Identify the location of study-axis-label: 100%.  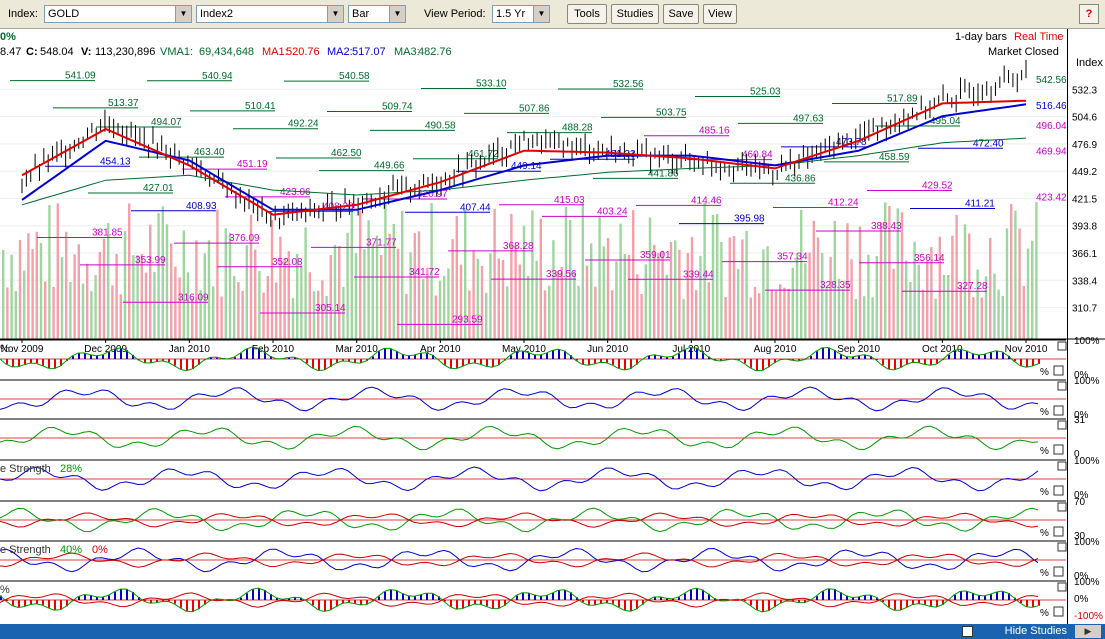
(1087, 461).